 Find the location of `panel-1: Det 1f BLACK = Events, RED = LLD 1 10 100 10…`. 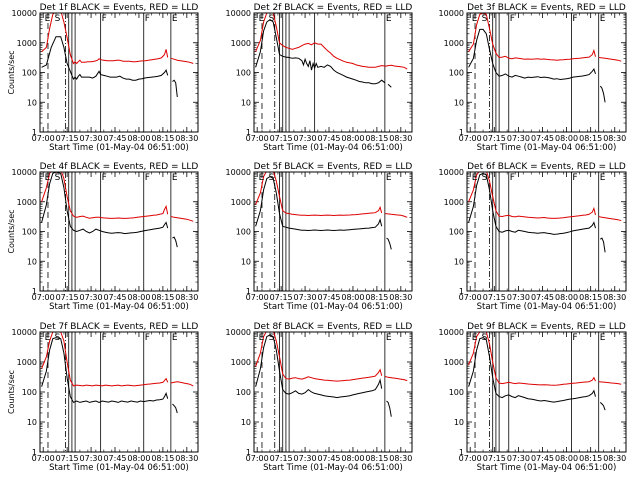

panel-1: Det 1f BLACK = Events, RED = LLD 1 10 100 10… is located at coordinates (103, 78).